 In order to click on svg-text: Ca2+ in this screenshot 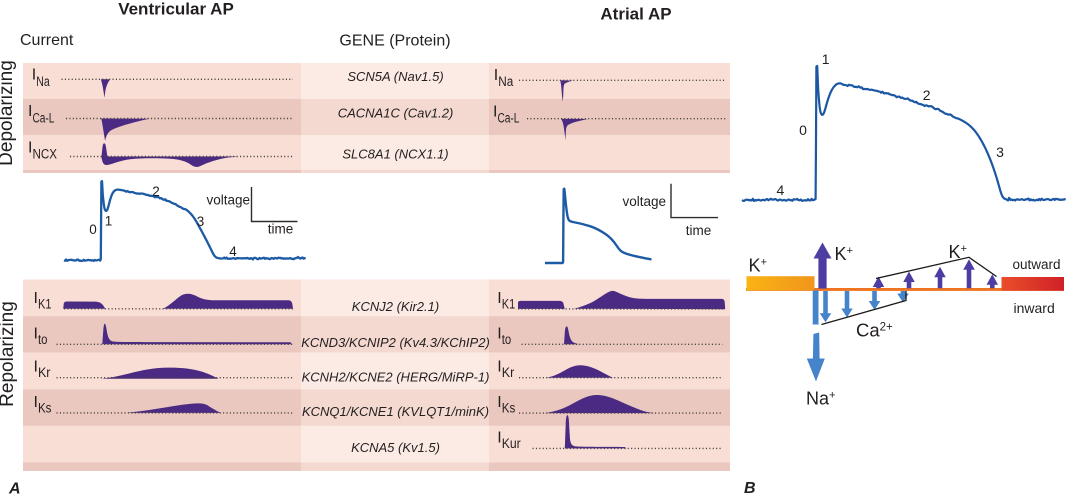, I will do `click(874, 330)`.